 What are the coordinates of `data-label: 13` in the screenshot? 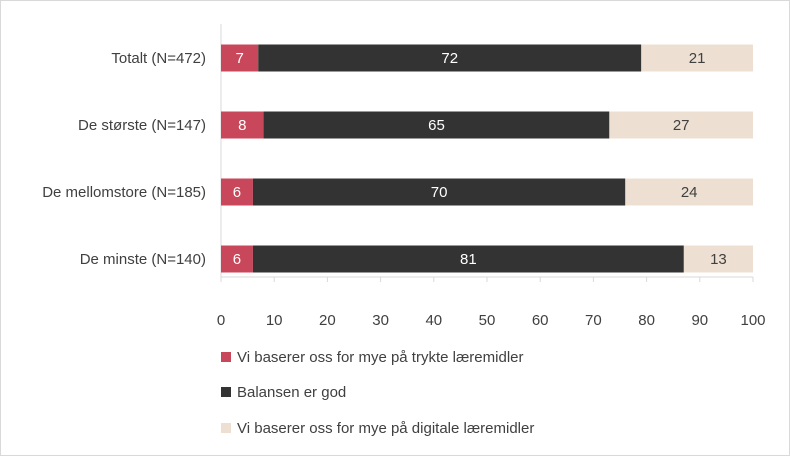 It's located at (718, 259).